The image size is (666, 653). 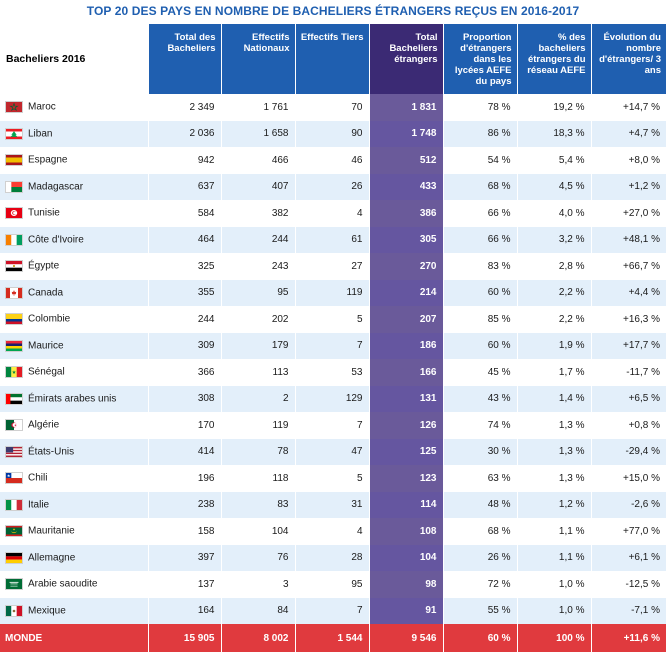 I want to click on country-cell: Italie, so click(x=74, y=504).